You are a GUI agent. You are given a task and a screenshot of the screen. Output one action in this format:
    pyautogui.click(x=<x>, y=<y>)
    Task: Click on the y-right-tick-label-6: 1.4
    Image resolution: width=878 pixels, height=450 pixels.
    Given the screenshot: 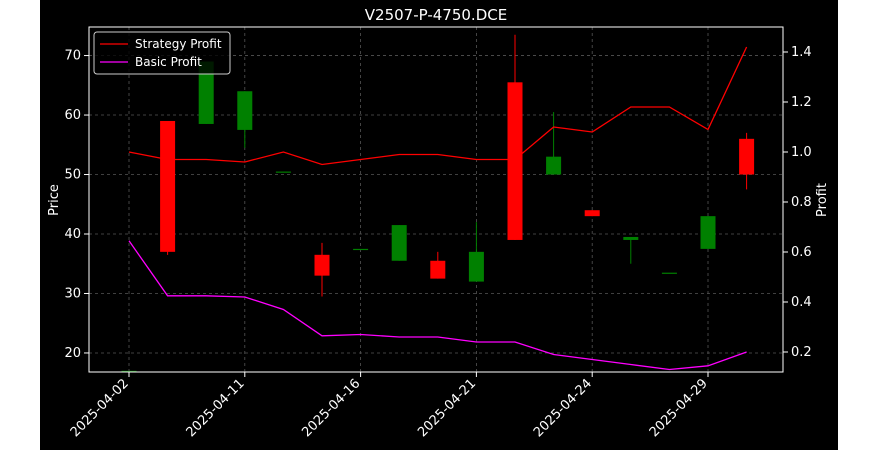 What is the action you would take?
    pyautogui.click(x=801, y=52)
    